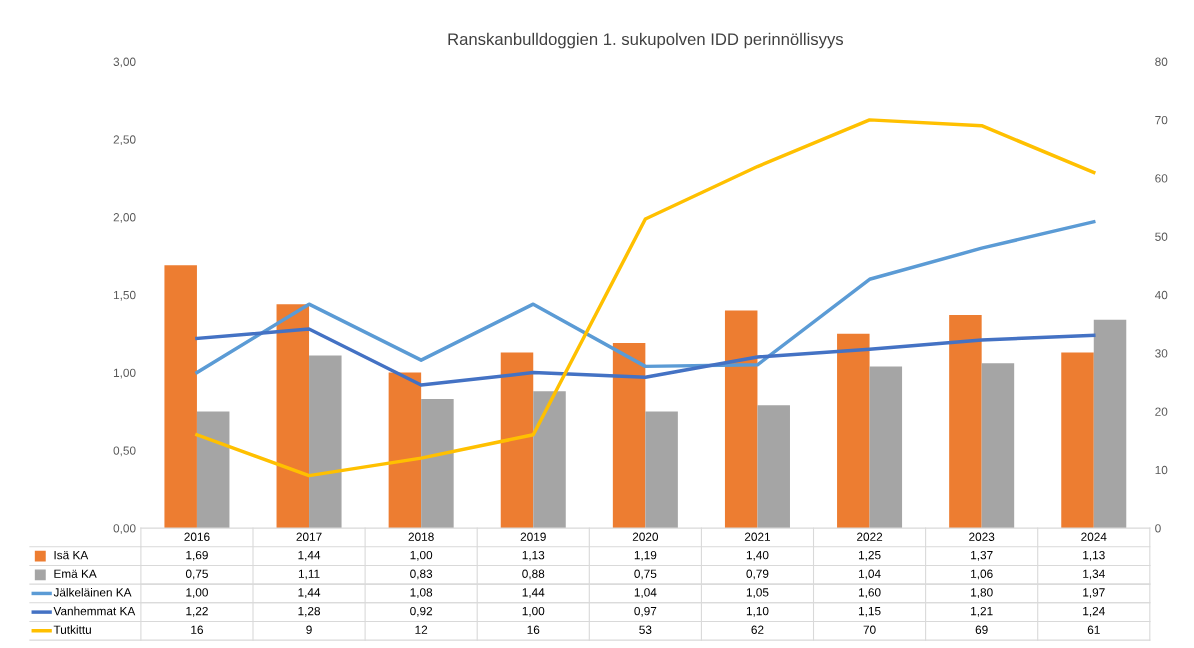 The width and height of the screenshot is (1194, 648). I want to click on x-tick-label: 2017, so click(309, 536).